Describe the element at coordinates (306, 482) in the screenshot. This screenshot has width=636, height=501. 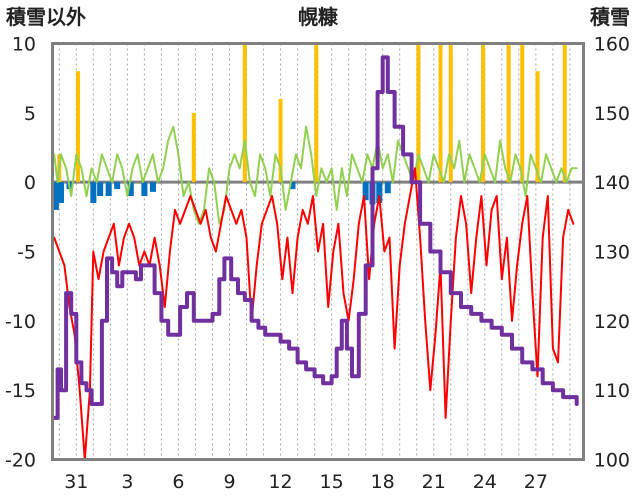
I see `x-tick-labels: 31 3 6 9 12 15 18 21 24 27` at that location.